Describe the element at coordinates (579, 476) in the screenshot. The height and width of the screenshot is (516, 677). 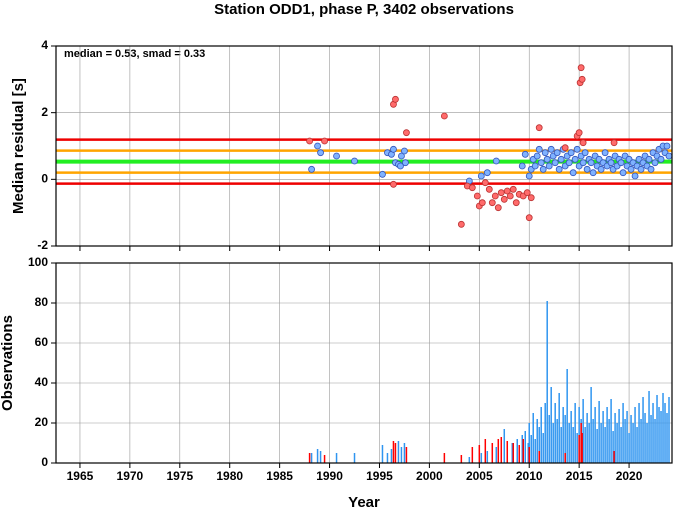
I see `x-tick-label: 2015` at that location.